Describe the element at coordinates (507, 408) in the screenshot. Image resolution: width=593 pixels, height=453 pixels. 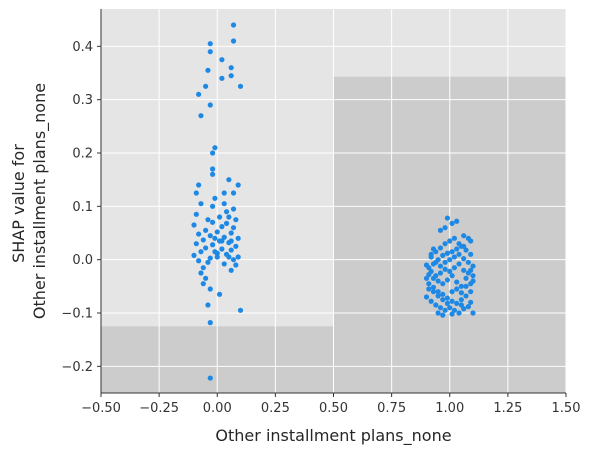
I see `x-tick-label: 1.25` at that location.